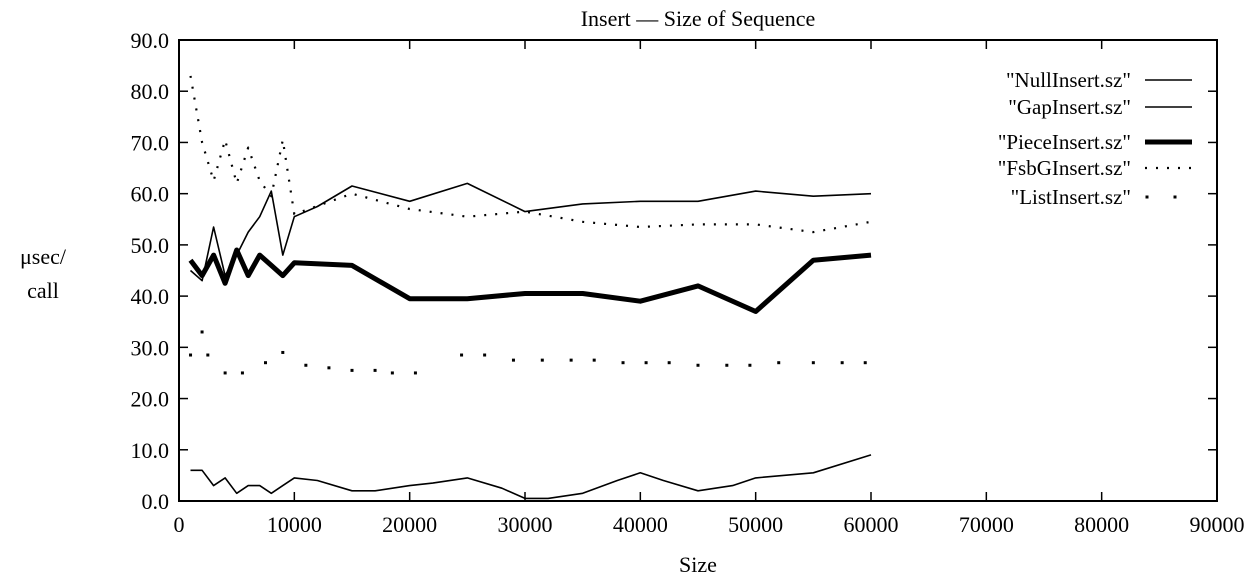 The width and height of the screenshot is (1260, 577). I want to click on series-2-line, so click(530, 280).